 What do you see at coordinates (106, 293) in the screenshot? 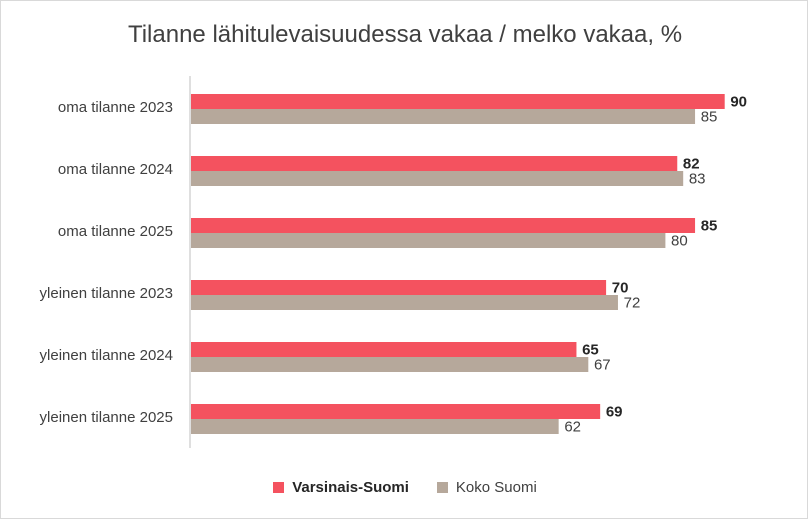
I see `category-label: yleinen tilanne 2023` at bounding box center [106, 293].